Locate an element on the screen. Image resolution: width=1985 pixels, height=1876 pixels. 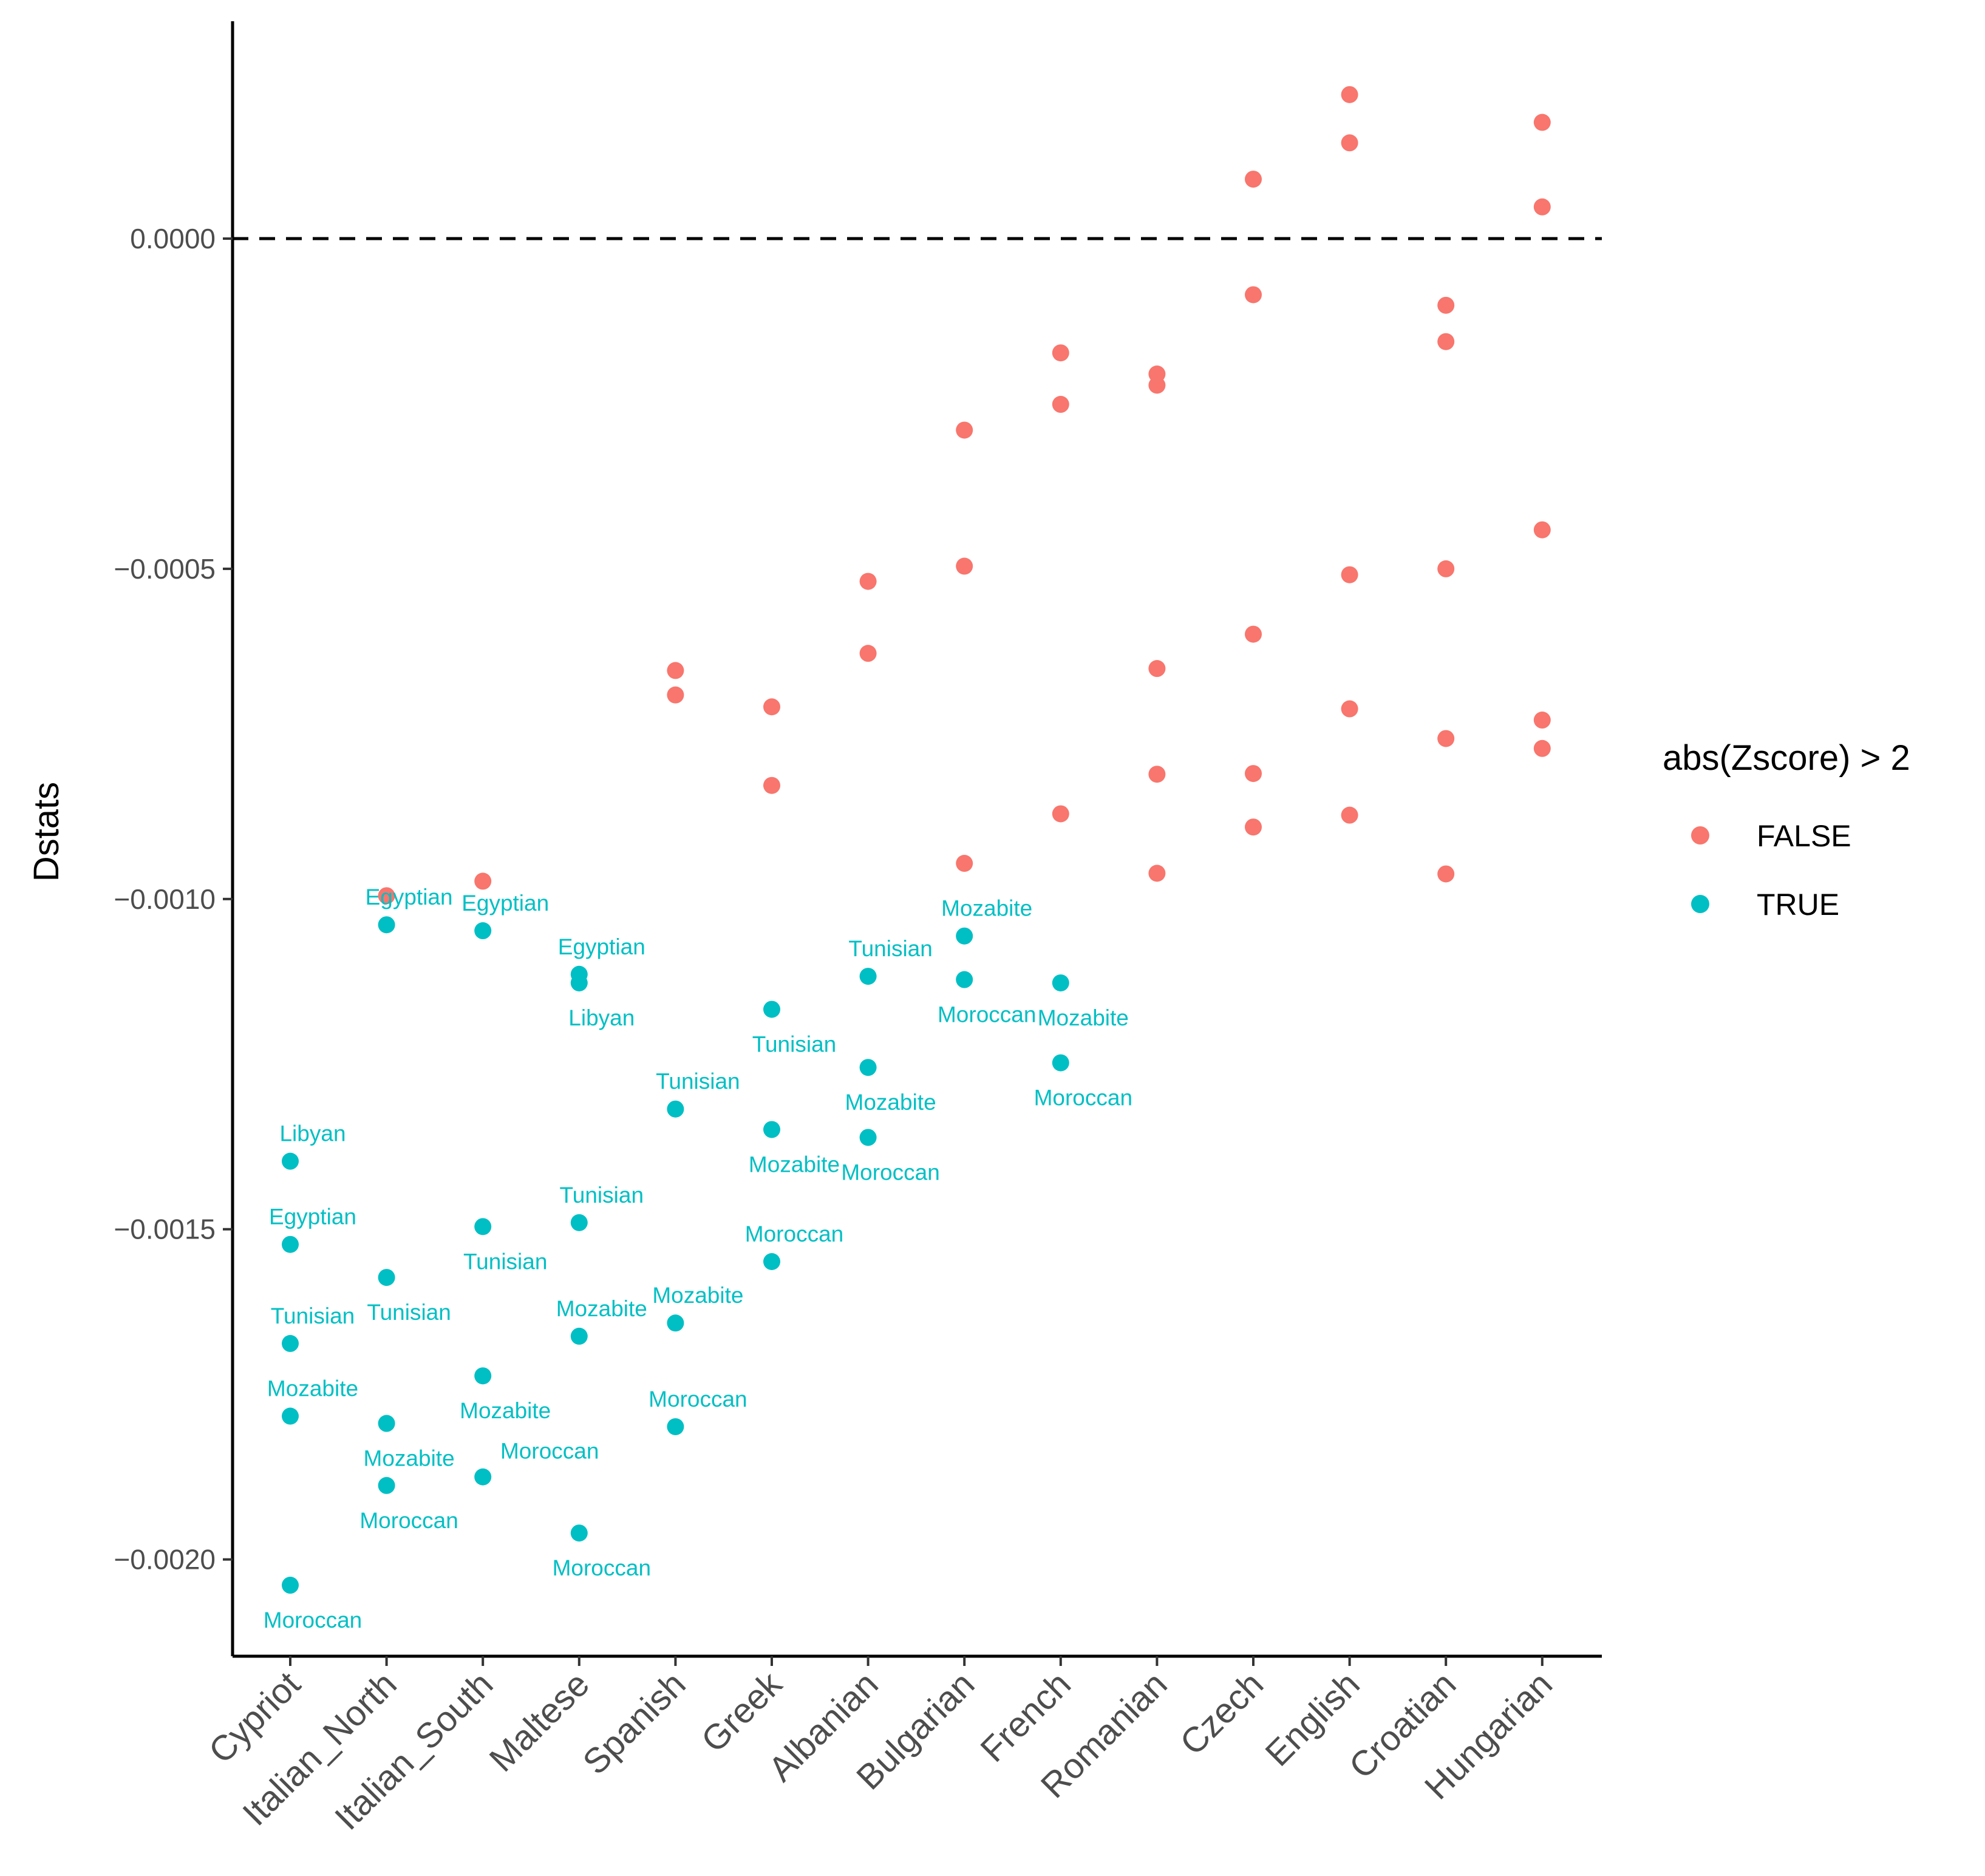
x-tick-label: Spanish is located at coordinates (634, 1723).